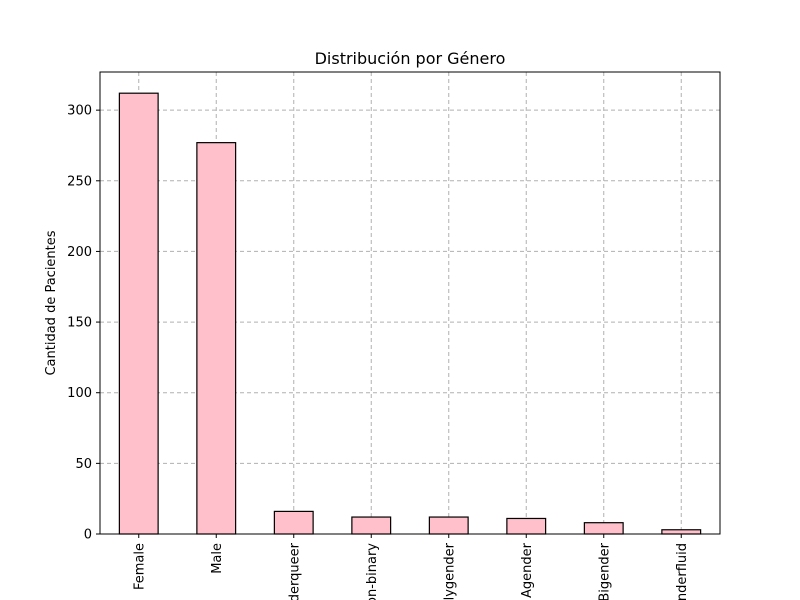 The image size is (800, 600). What do you see at coordinates (79, 393) in the screenshot?
I see `y-tick-label: 100` at bounding box center [79, 393].